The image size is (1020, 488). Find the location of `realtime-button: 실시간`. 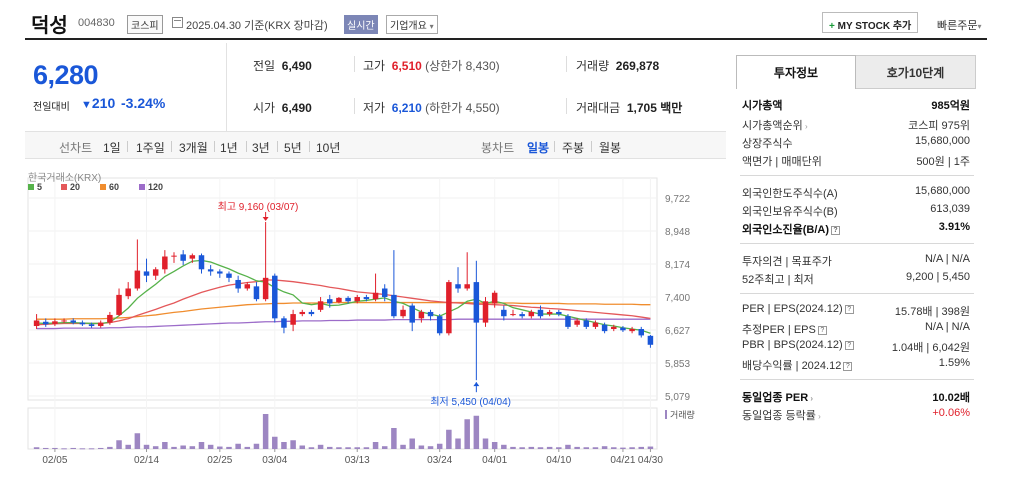

realtime-button: 실시간 is located at coordinates (361, 24).